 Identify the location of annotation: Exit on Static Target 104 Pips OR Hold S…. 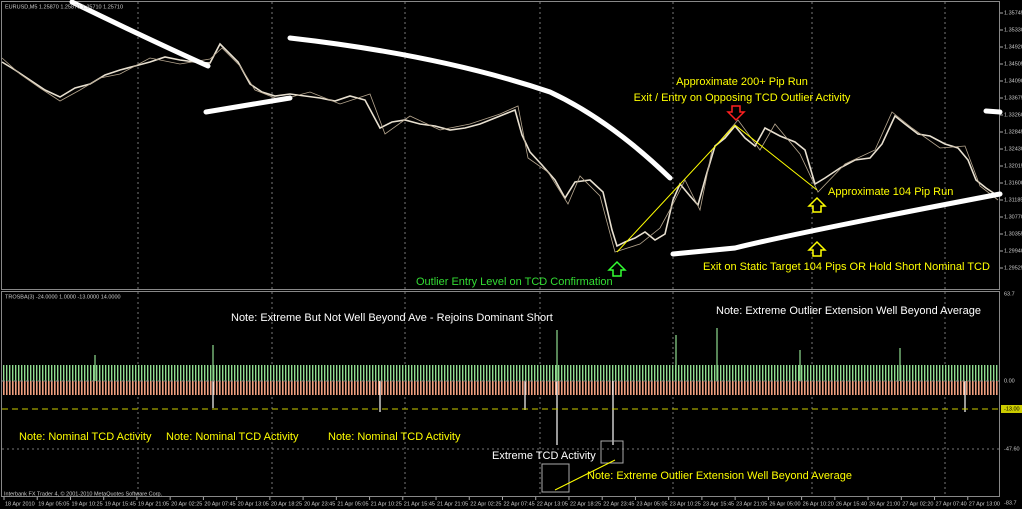
(846, 267).